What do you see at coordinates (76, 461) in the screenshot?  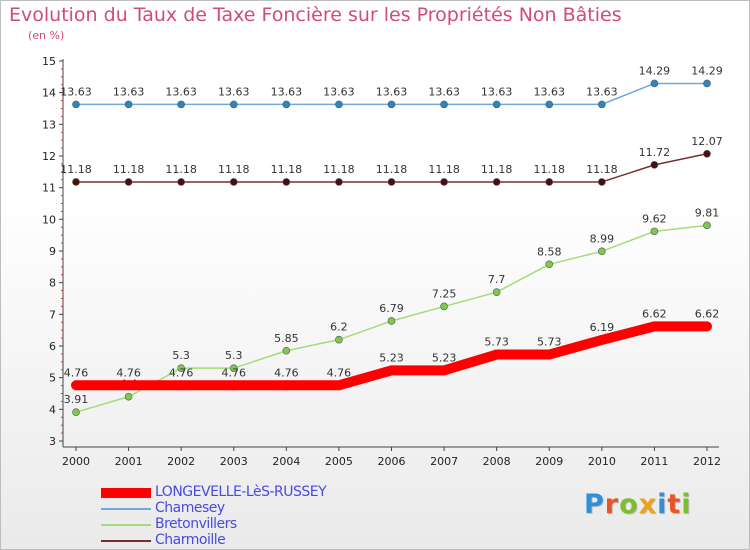 I see `x-tick-label: 2000` at bounding box center [76, 461].